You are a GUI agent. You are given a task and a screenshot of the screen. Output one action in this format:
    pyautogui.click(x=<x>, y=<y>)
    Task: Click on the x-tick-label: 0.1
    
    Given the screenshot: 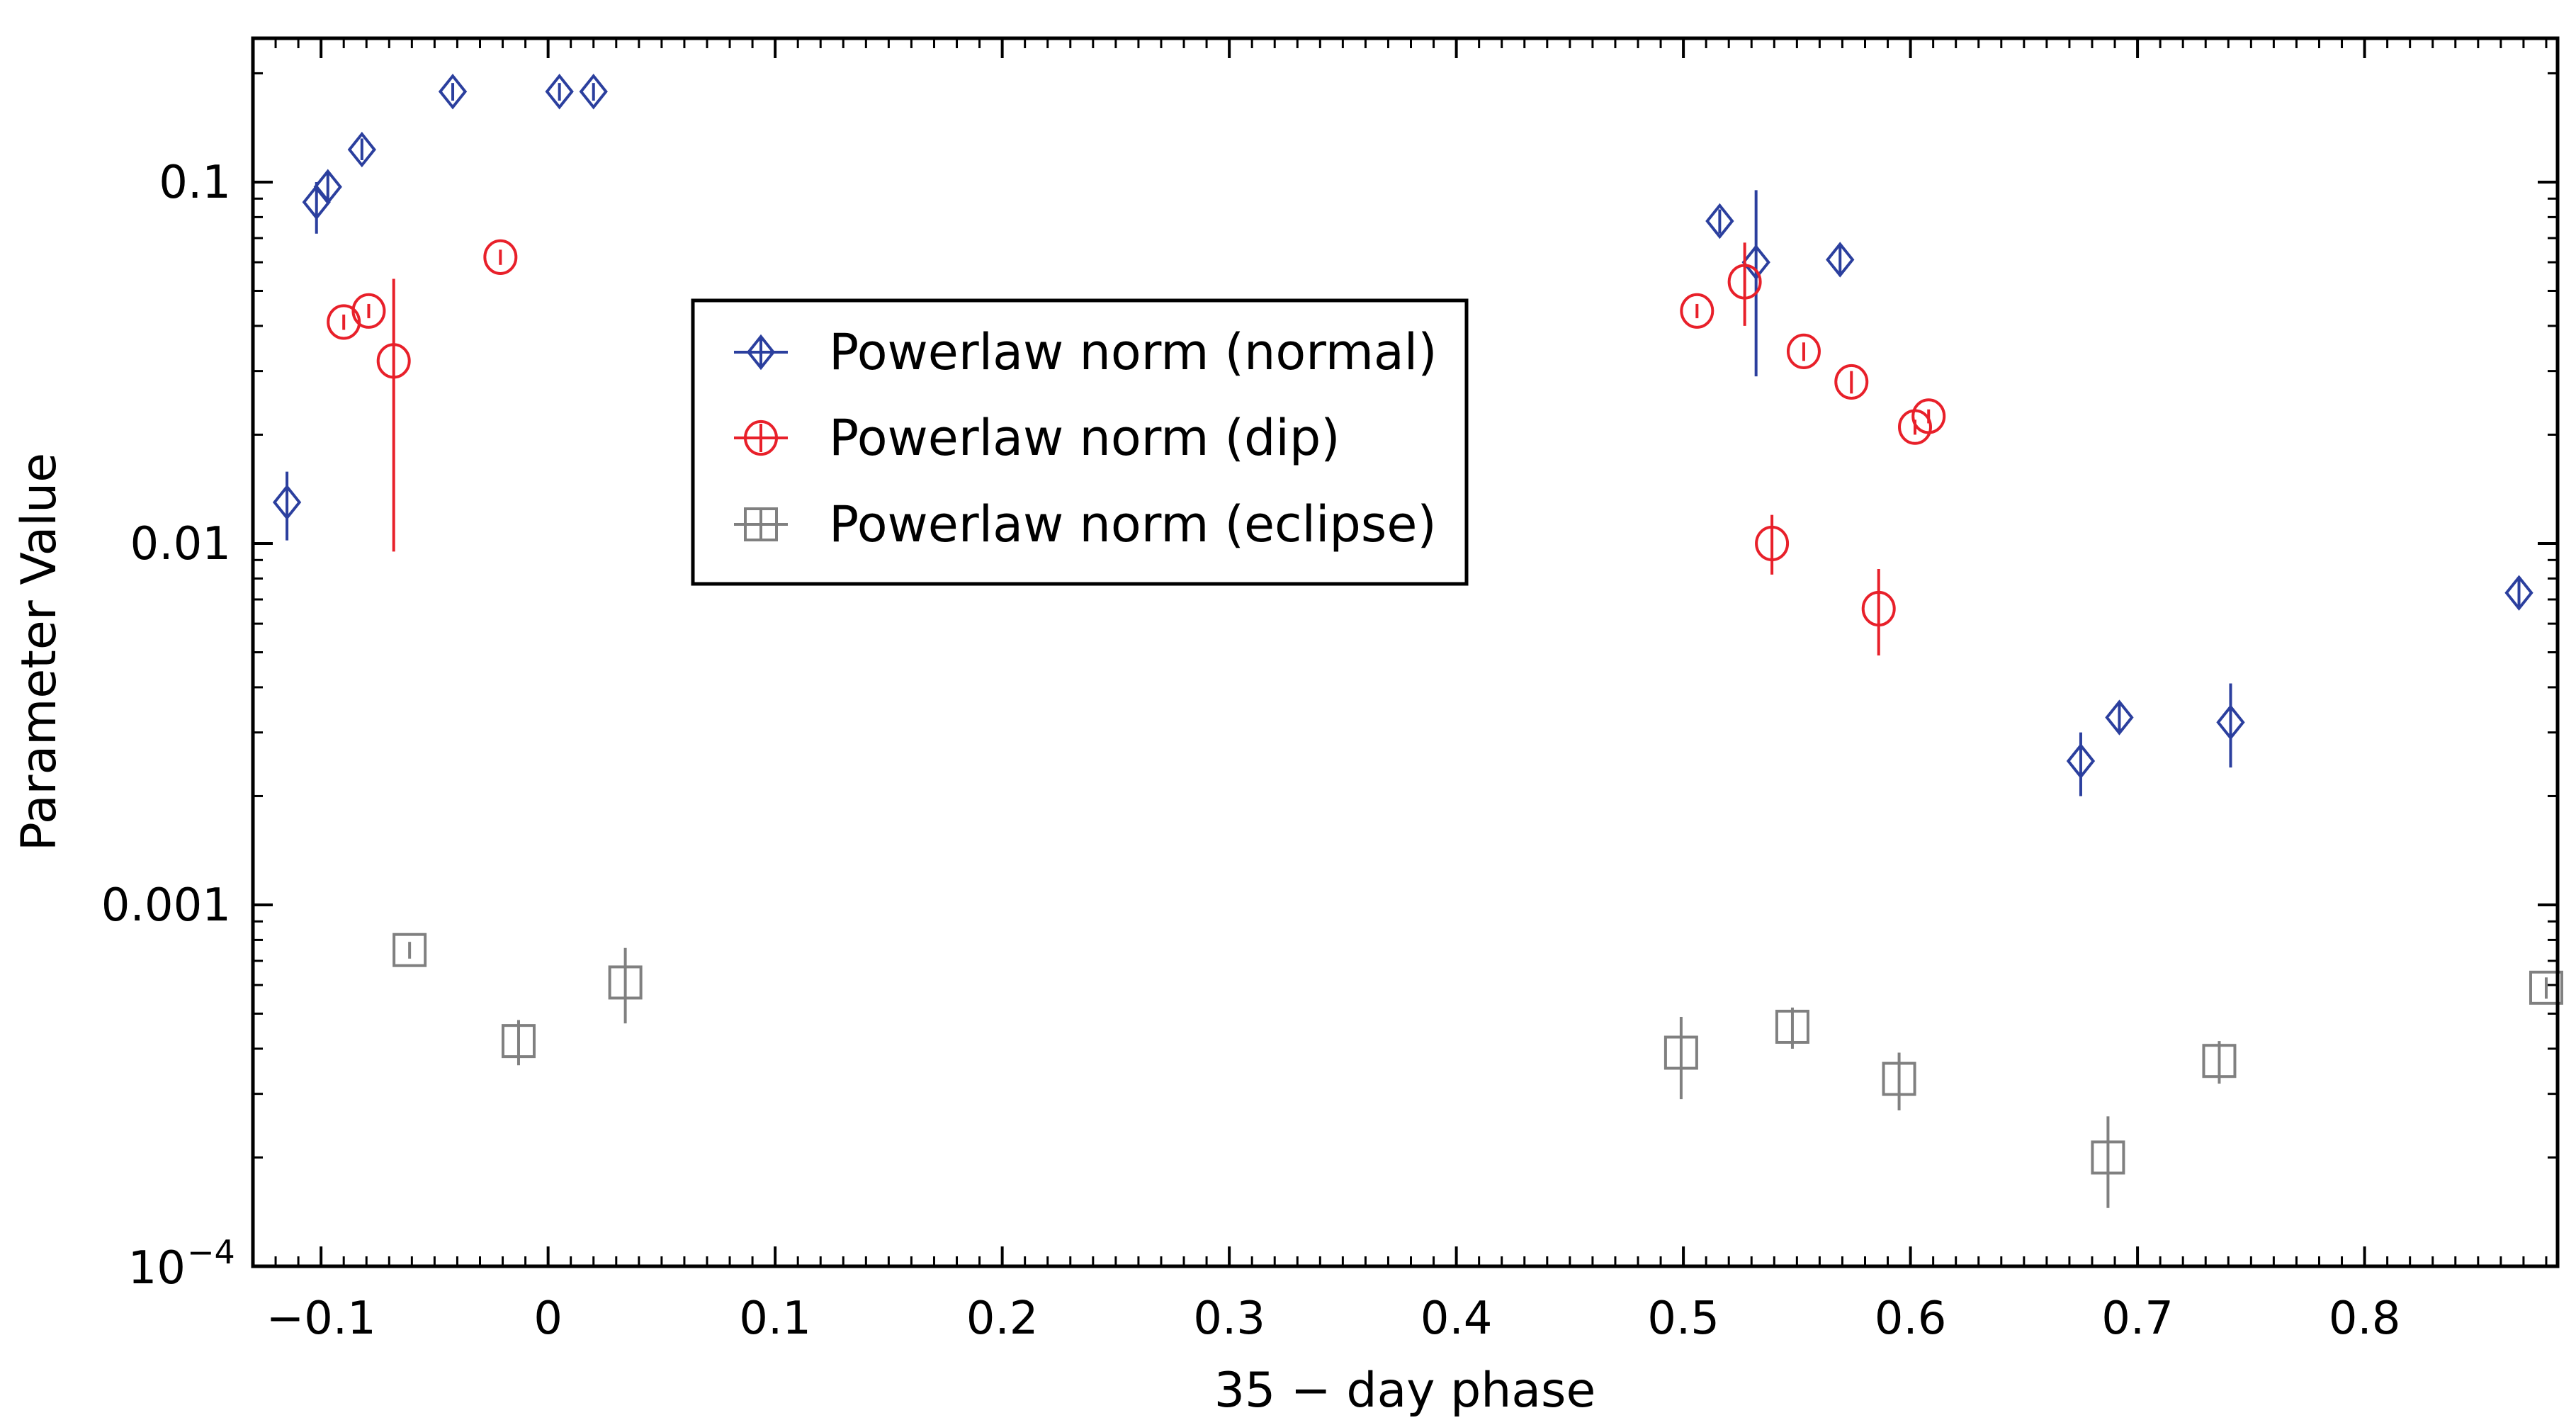 What is the action you would take?
    pyautogui.click(x=775, y=1318)
    